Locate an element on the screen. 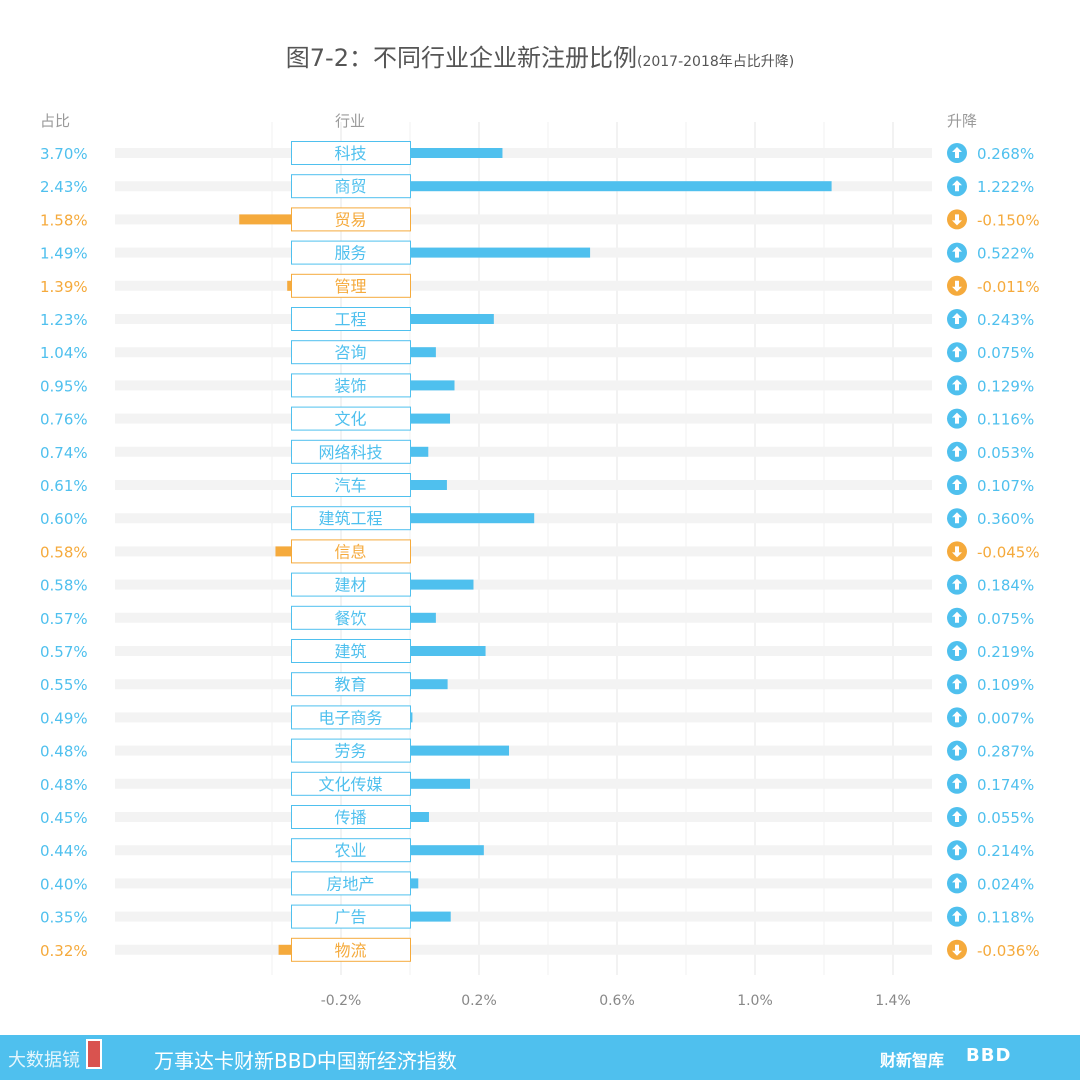  share-label: 1.49% is located at coordinates (64, 254).